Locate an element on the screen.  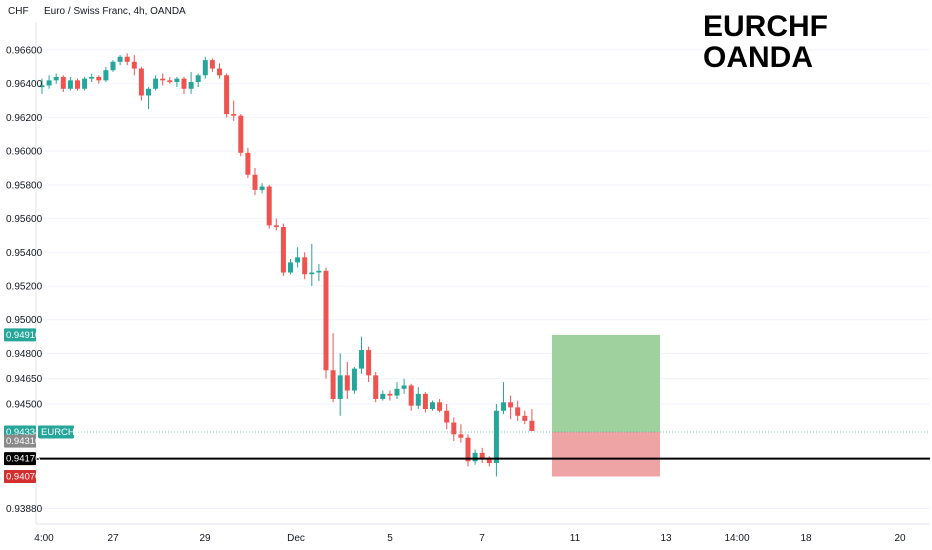
price-tag-label: 0.94070 is located at coordinates (23, 476).